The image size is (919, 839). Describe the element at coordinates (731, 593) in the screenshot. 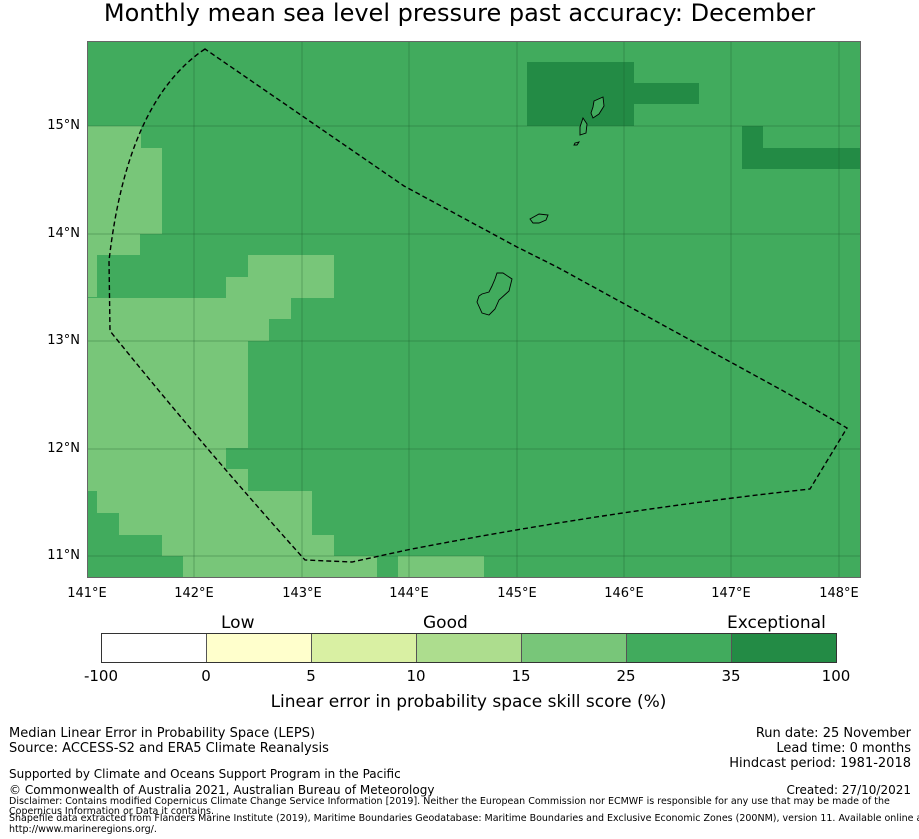

I see `lon-label-147: 147°E` at that location.